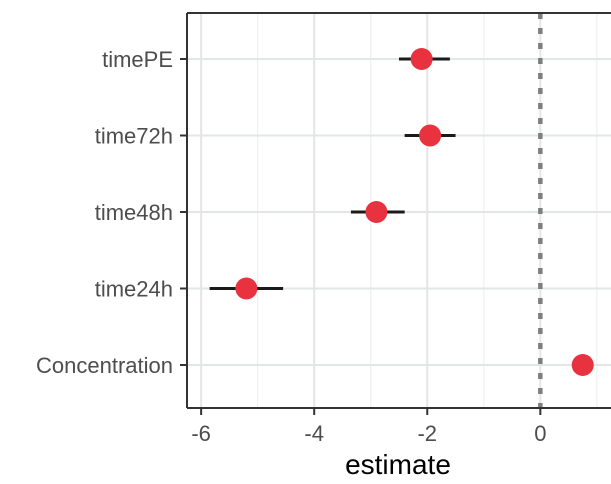  I want to click on point-time72h, so click(430, 135).